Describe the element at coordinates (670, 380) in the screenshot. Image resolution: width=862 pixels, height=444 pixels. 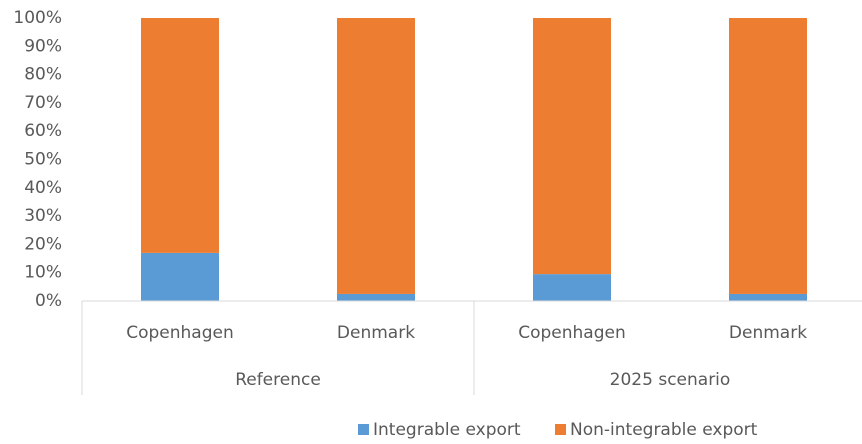
I see `group-label: 2025 scenario` at that location.